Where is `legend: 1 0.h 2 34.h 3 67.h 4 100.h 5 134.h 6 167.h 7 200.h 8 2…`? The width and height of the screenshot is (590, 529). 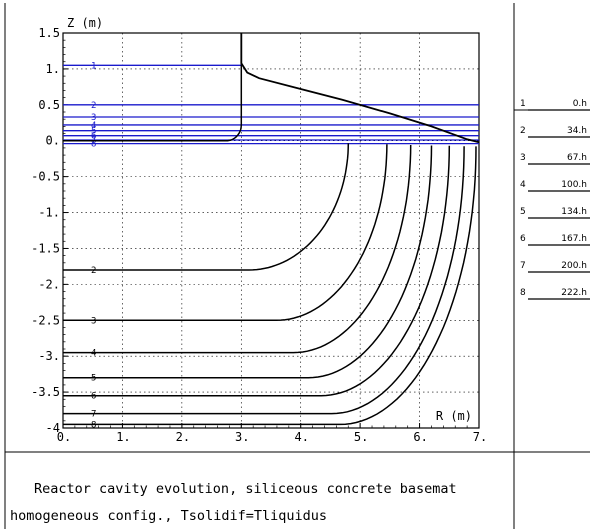 legend: 1 0.h 2 34.h 3 67.h 4 100.h 5 134.h 6 167.h 7 200.h 8 2… is located at coordinates (555, 199).